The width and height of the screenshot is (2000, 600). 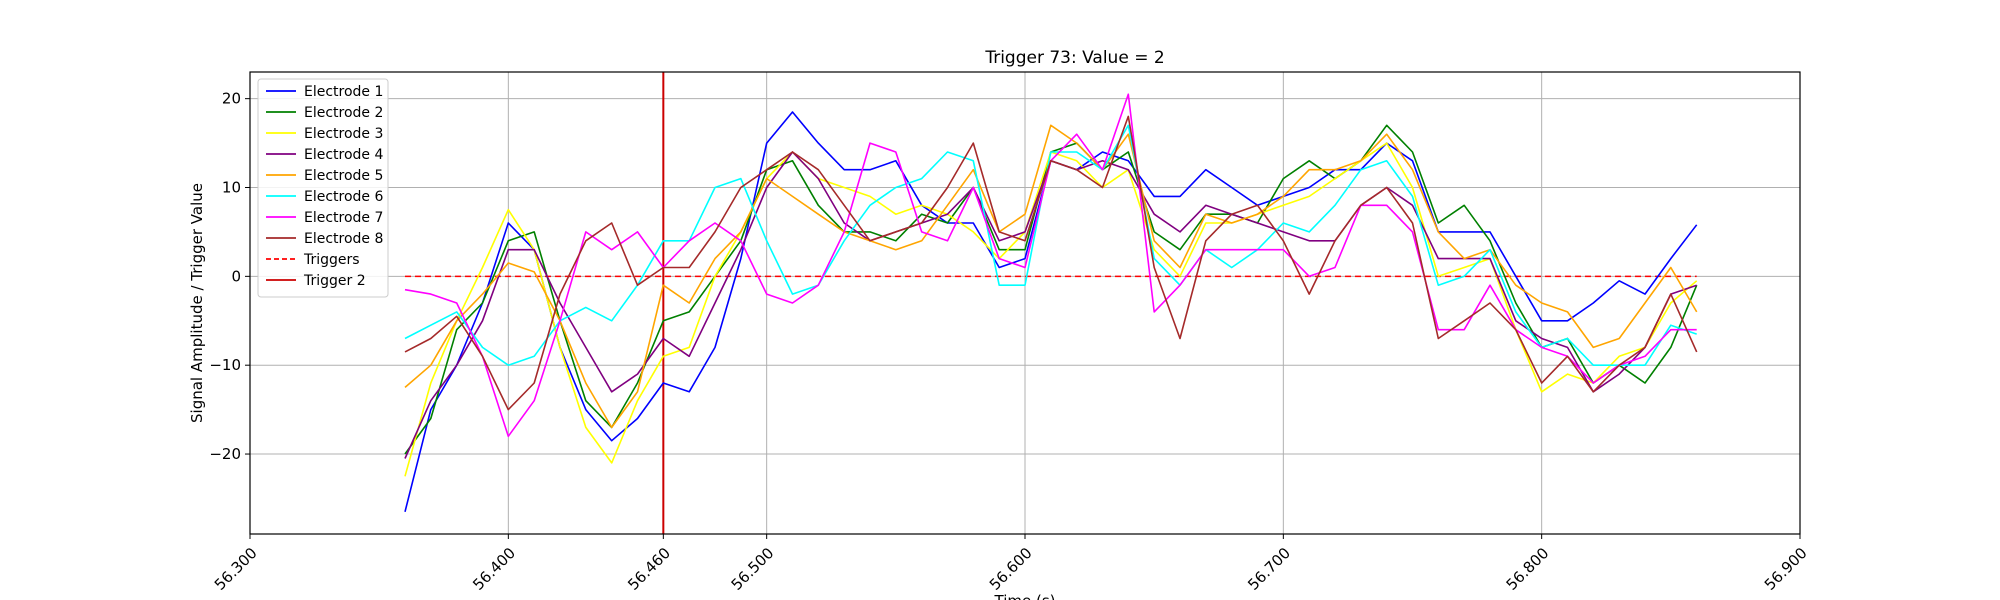 I want to click on legend-label: Electrode 6, so click(x=343, y=197).